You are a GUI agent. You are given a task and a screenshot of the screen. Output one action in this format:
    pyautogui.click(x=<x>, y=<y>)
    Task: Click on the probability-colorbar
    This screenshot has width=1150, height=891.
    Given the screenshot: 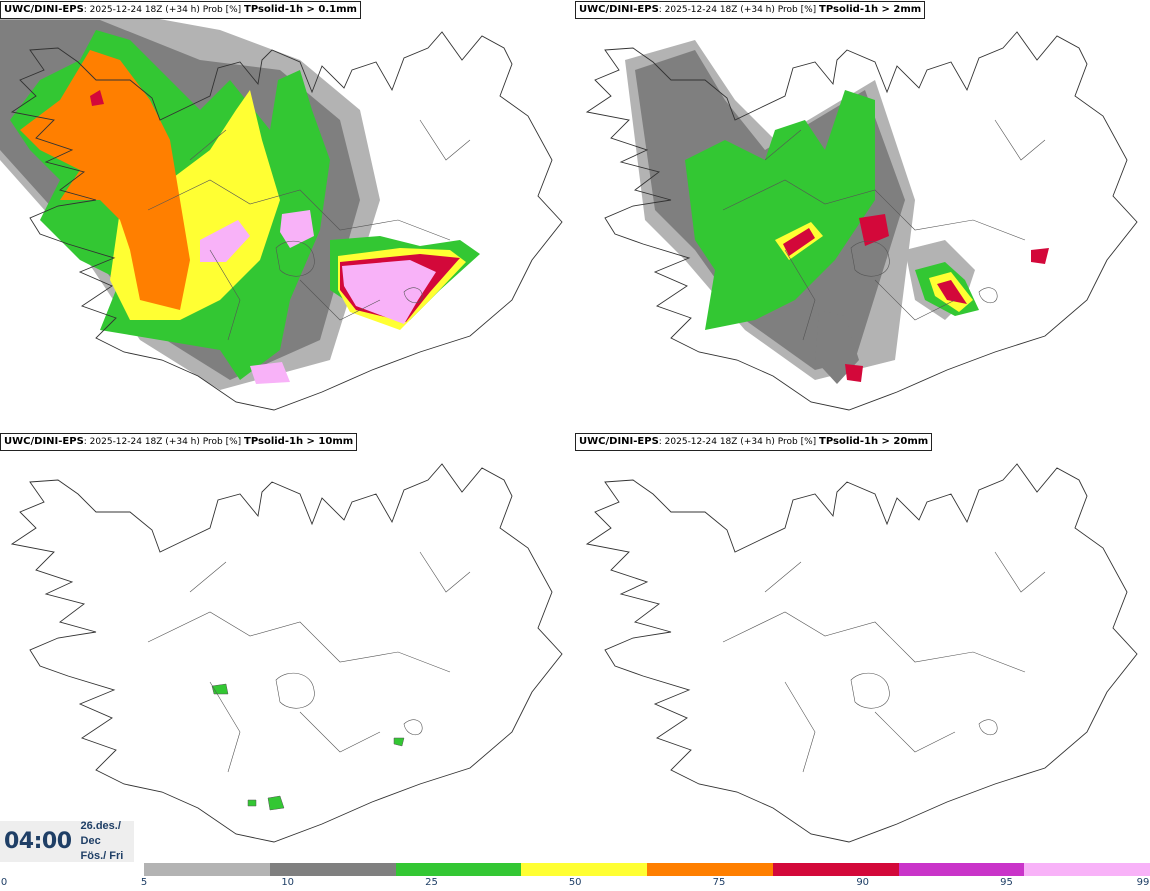 What is the action you would take?
    pyautogui.click(x=647, y=869)
    